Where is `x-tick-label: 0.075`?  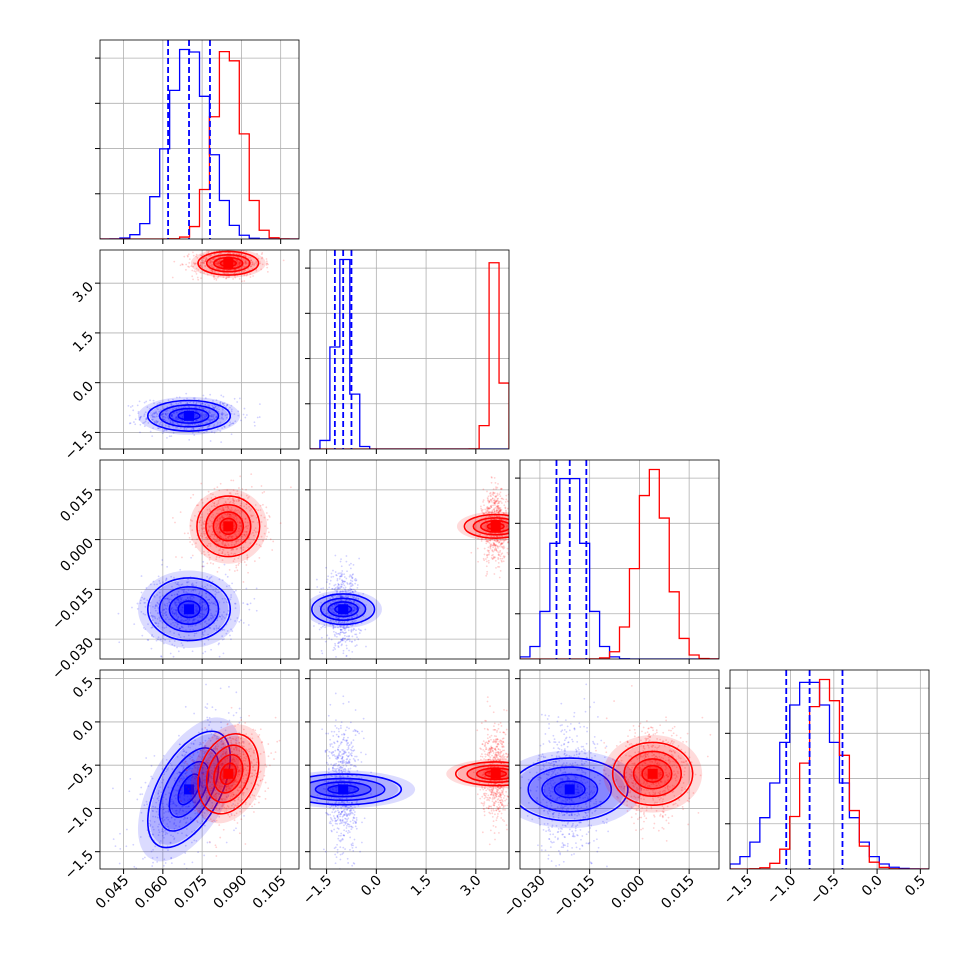
x-tick-label: 0.075 is located at coordinates (191, 893).